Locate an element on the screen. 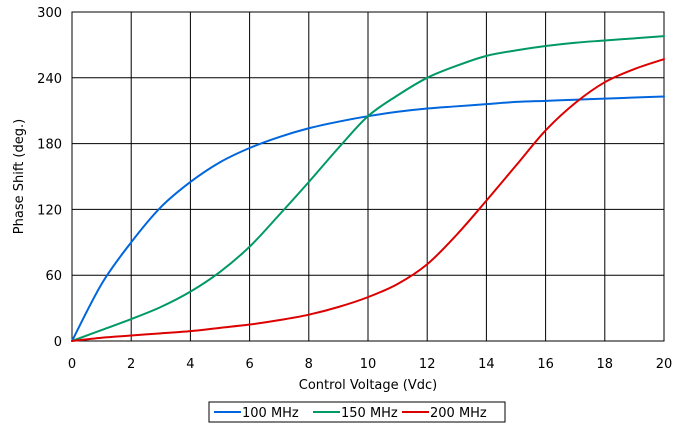  y-tick-label: 300 is located at coordinates (49, 13).